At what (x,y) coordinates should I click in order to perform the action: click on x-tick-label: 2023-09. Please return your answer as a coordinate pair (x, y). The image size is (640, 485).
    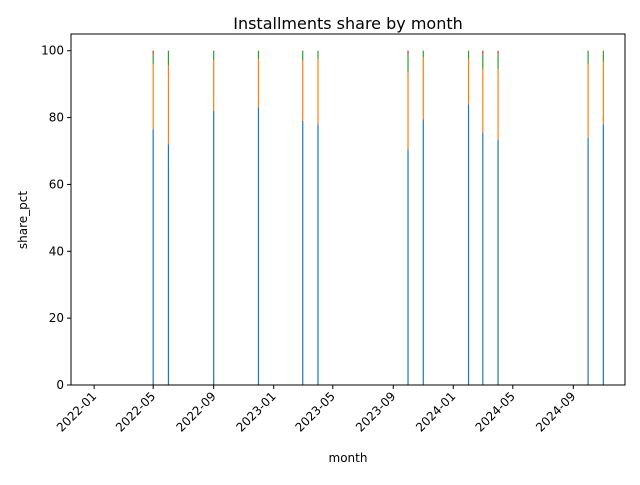
    Looking at the image, I should click on (375, 411).